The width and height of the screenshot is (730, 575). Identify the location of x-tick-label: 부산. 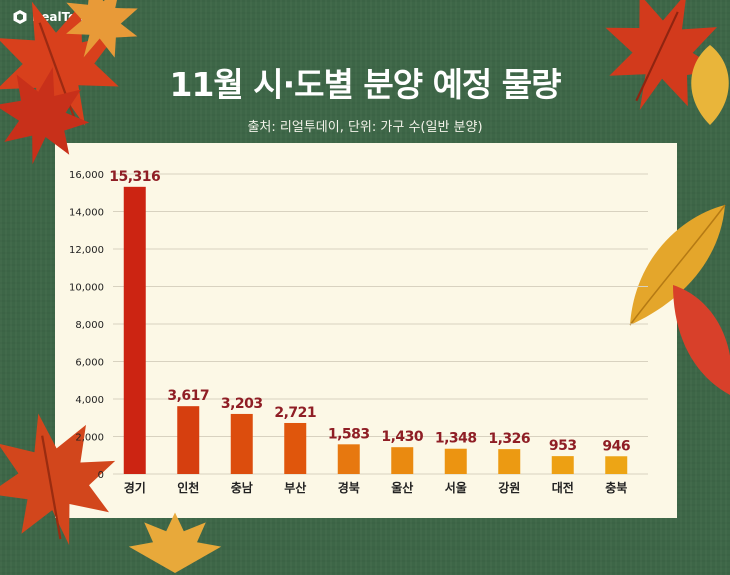
(295, 487).